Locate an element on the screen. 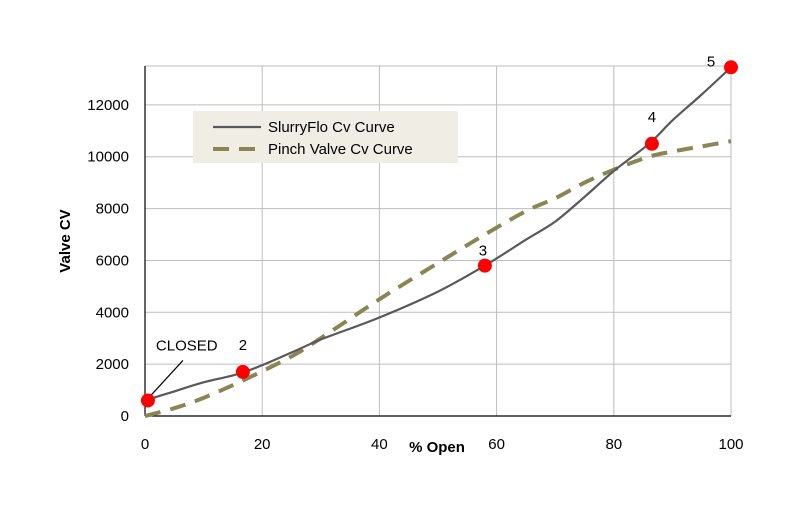 This screenshot has height=511, width=800. data-point-label-2: 2 is located at coordinates (243, 345).